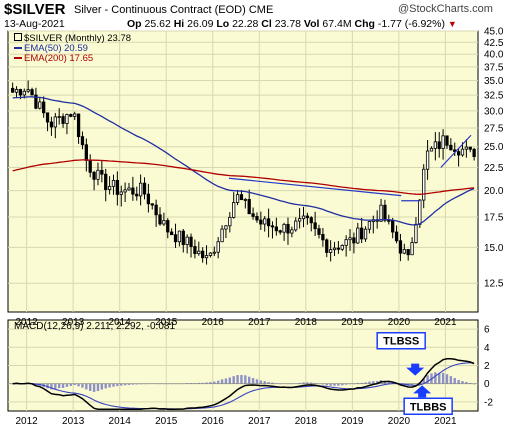 Image resolution: width=520 pixels, height=429 pixels. What do you see at coordinates (487, 384) in the screenshot?
I see `macd-y-tick-label: 0` at bounding box center [487, 384].